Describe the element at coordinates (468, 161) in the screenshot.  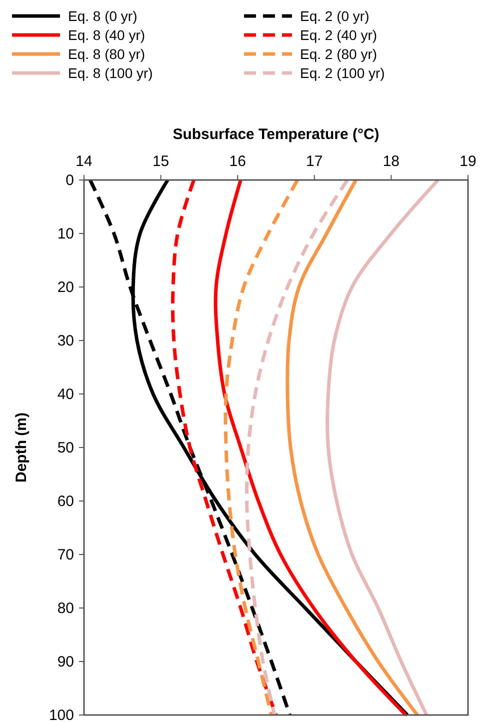
I see `x-tick-label: 19` at that location.